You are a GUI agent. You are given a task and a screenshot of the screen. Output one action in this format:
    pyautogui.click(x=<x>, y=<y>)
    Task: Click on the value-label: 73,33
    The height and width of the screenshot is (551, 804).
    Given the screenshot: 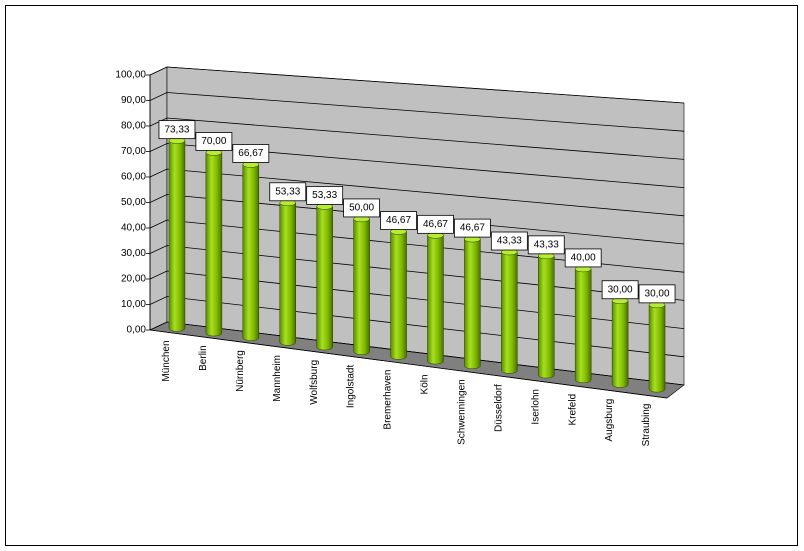 What is the action you would take?
    pyautogui.click(x=176, y=129)
    